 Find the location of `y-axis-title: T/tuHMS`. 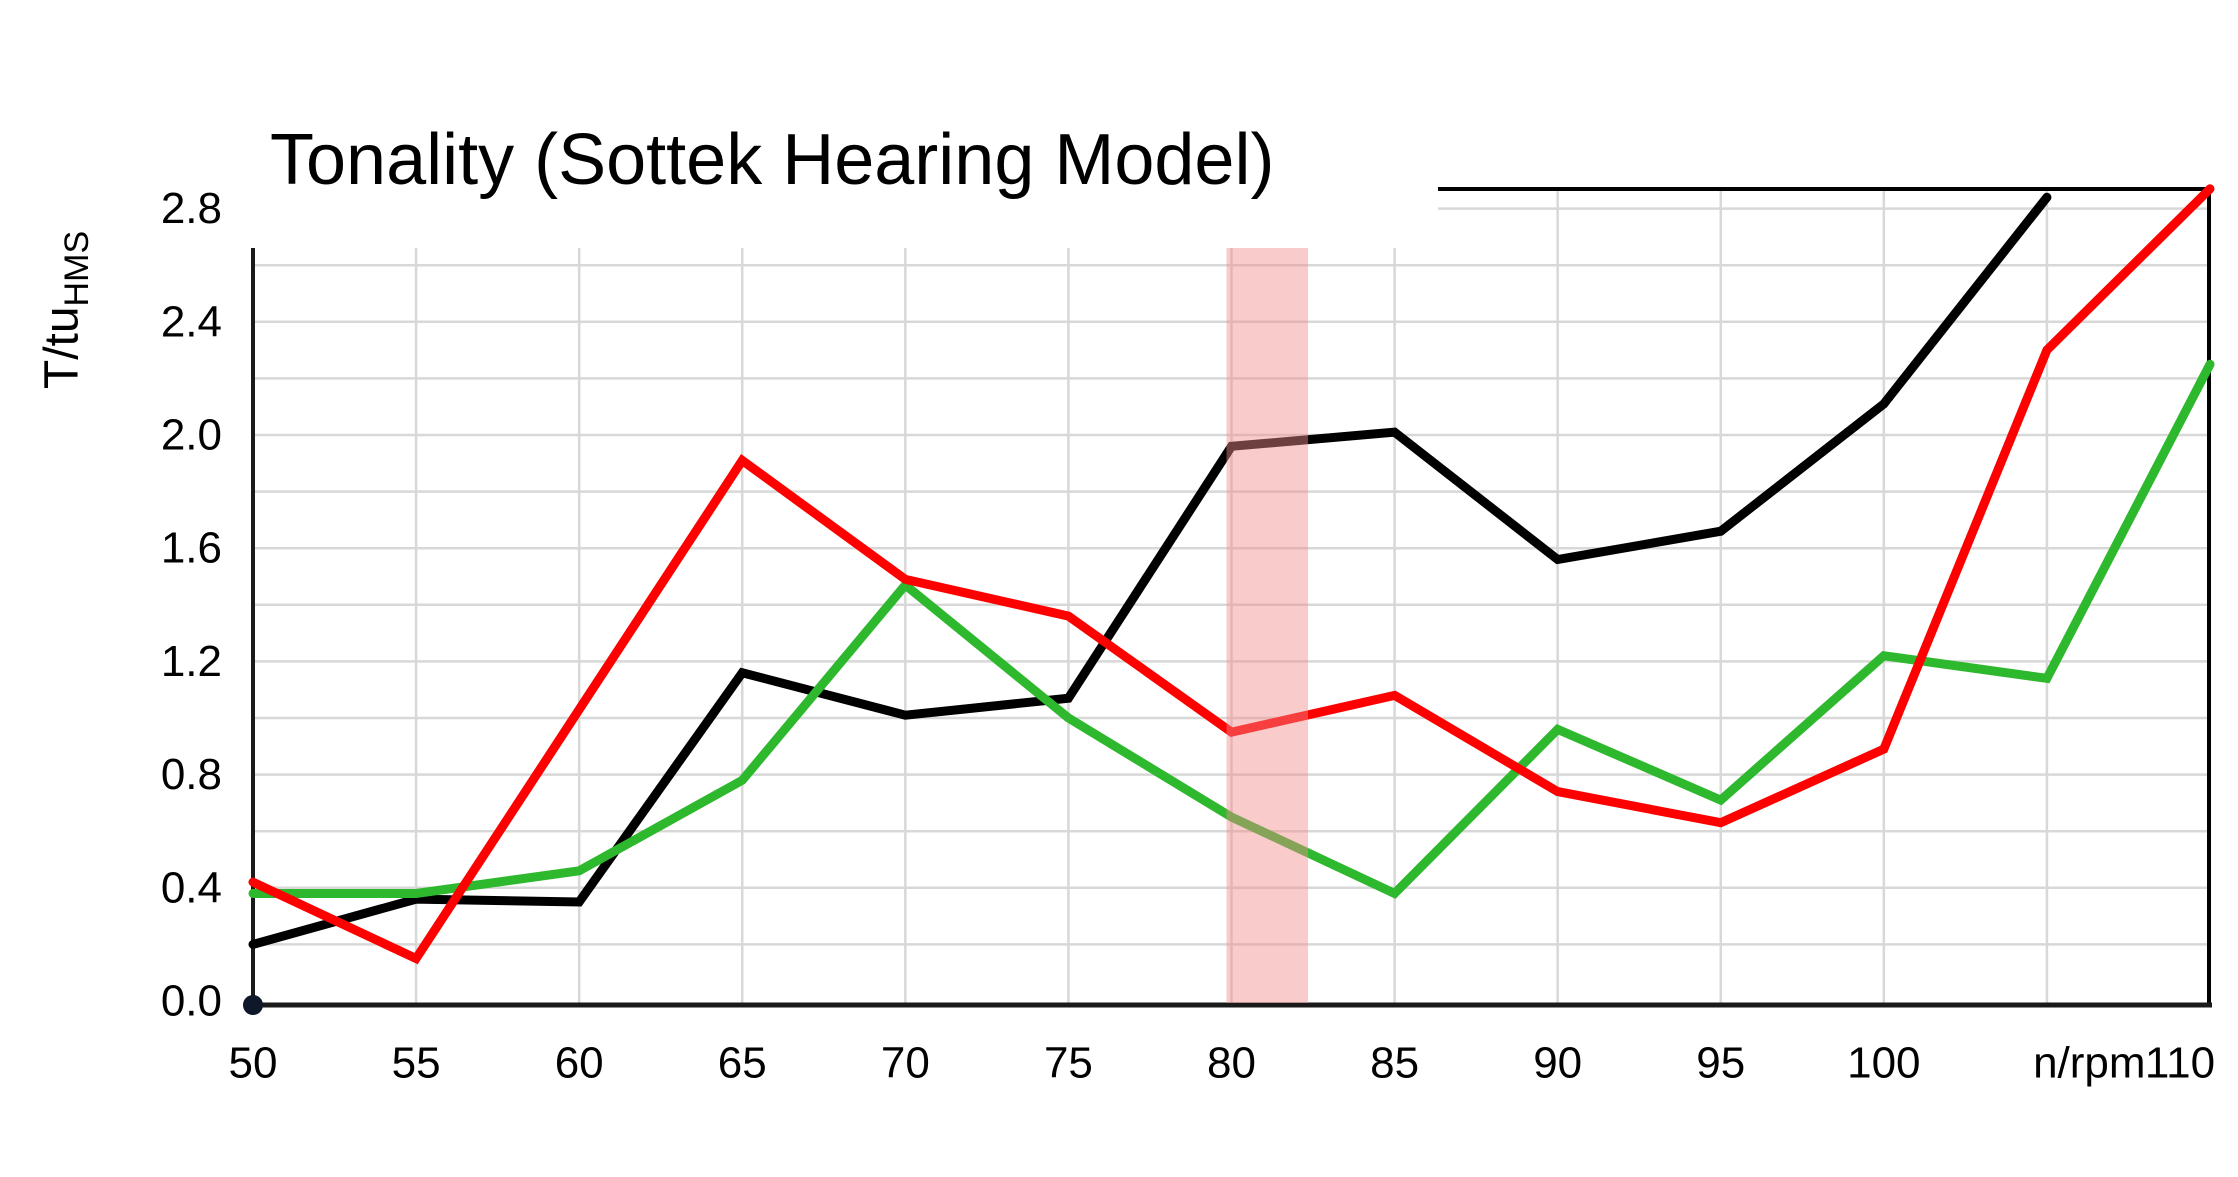

y-axis-title: T/tuHMS is located at coordinates (66, 310).